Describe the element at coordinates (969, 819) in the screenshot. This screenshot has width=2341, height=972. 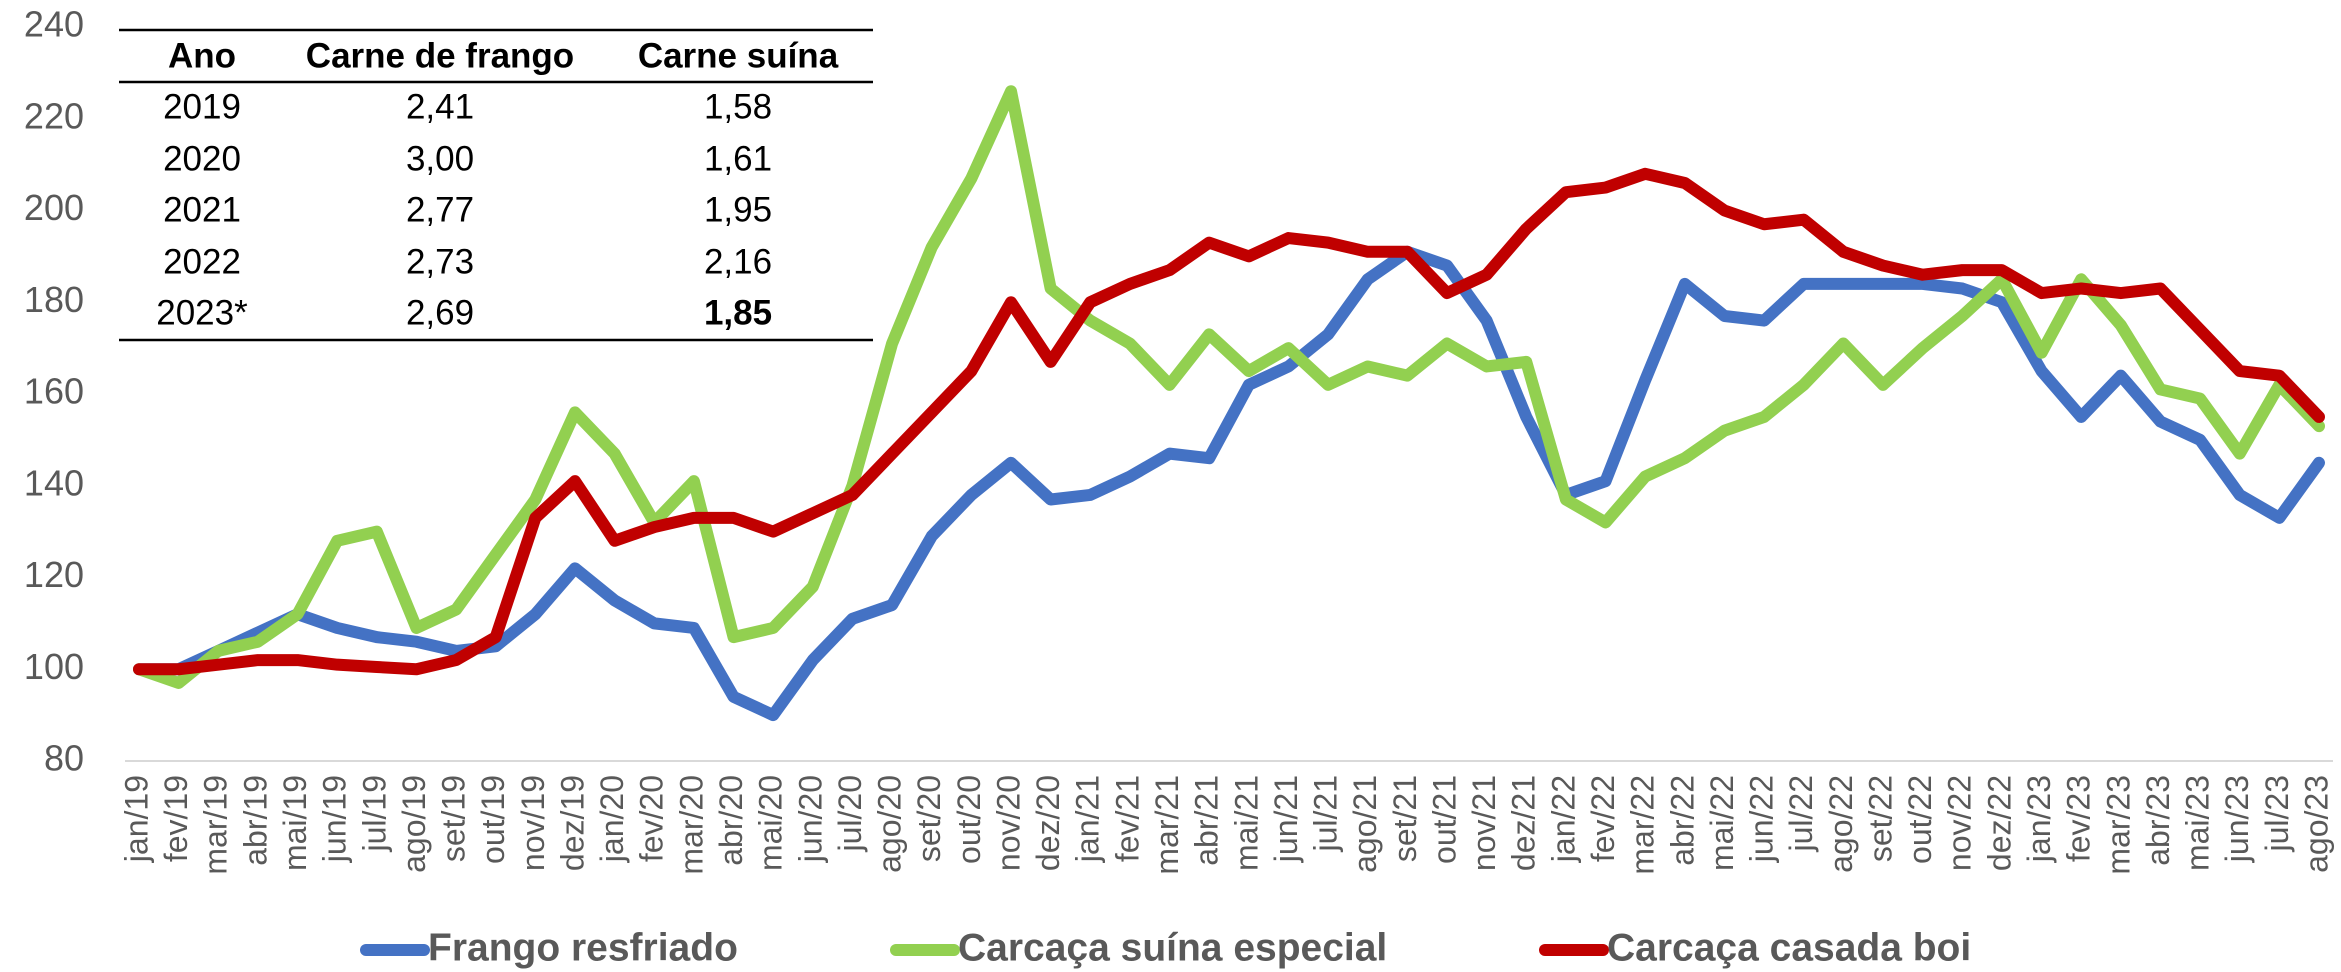
I see `x-tick-label: out/20` at that location.